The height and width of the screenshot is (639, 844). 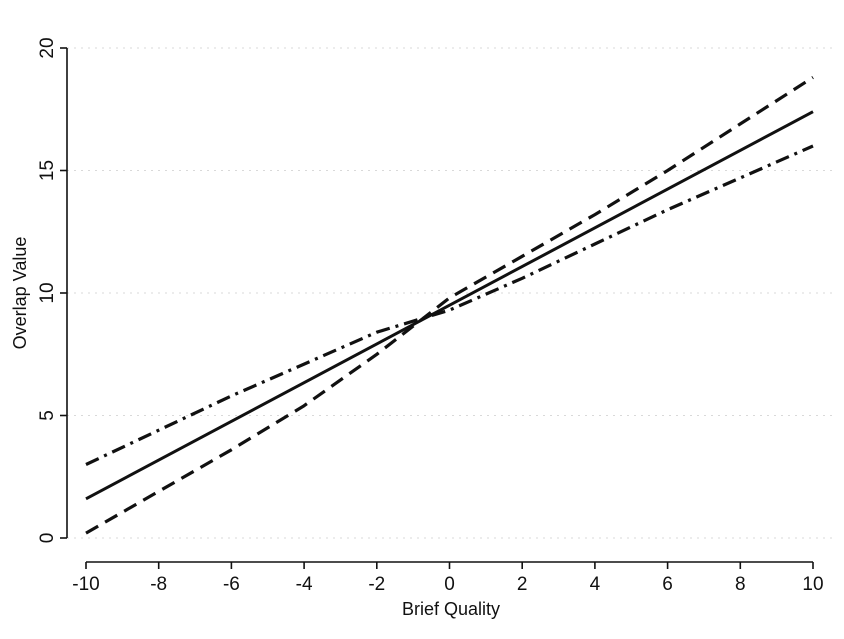 What do you see at coordinates (304, 584) in the screenshot?
I see `x-tick-label: -4` at bounding box center [304, 584].